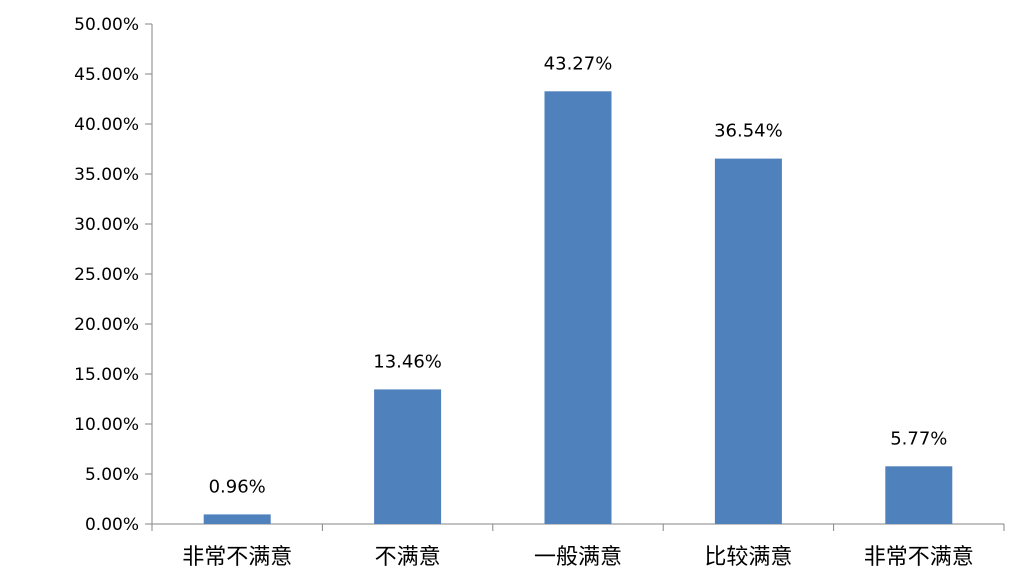 Image resolution: width=1022 pixels, height=587 pixels. Describe the element at coordinates (106, 125) in the screenshot. I see `y-tick-label: 40.00%` at that location.